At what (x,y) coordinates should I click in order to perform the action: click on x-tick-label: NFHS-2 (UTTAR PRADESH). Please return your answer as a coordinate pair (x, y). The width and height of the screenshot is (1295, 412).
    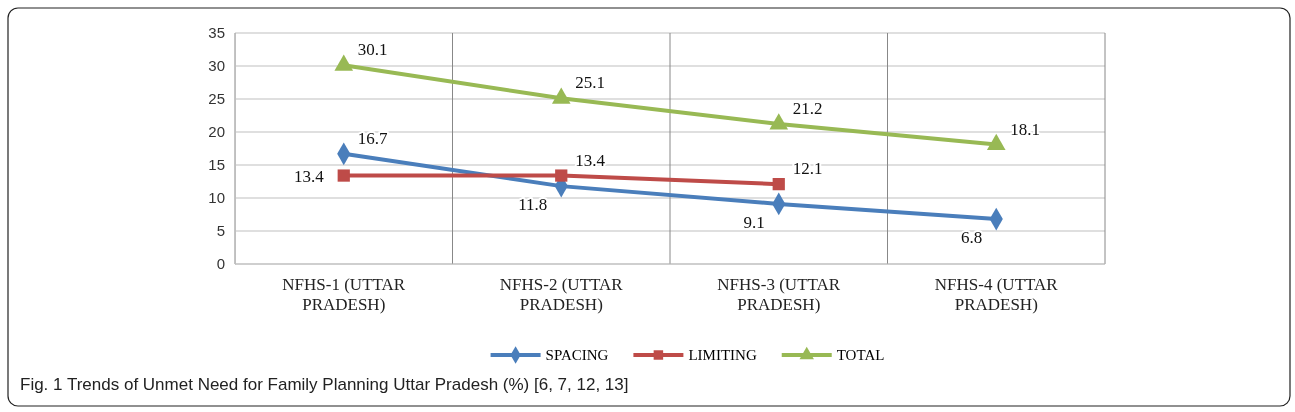
    Looking at the image, I should click on (561, 294).